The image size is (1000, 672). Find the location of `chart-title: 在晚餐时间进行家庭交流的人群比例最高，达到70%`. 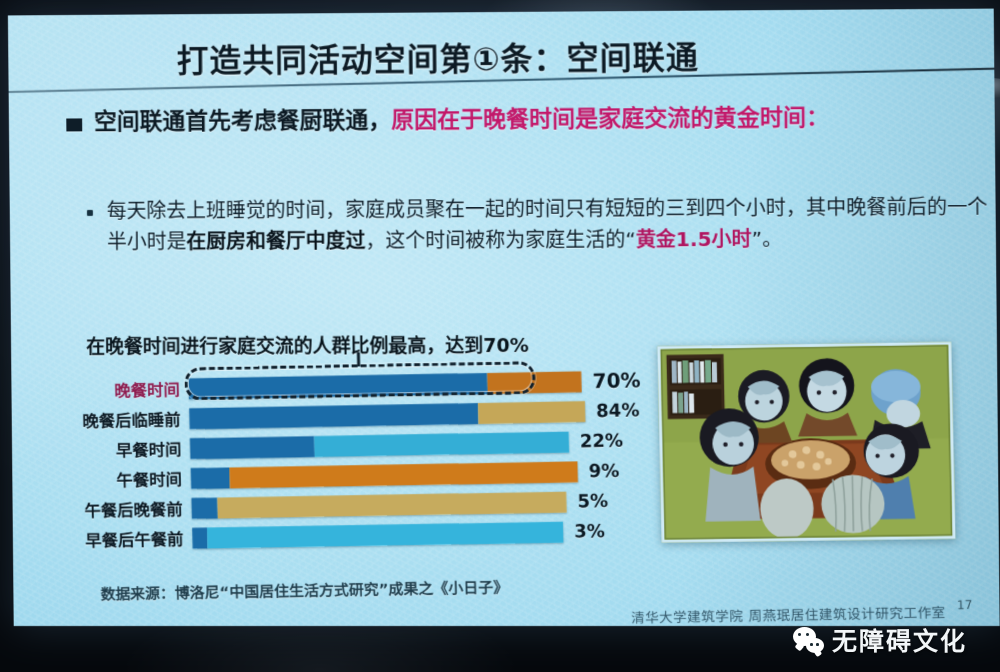

chart-title: 在晚餐时间进行家庭交流的人群比例最高，达到70% is located at coordinates (307, 346).